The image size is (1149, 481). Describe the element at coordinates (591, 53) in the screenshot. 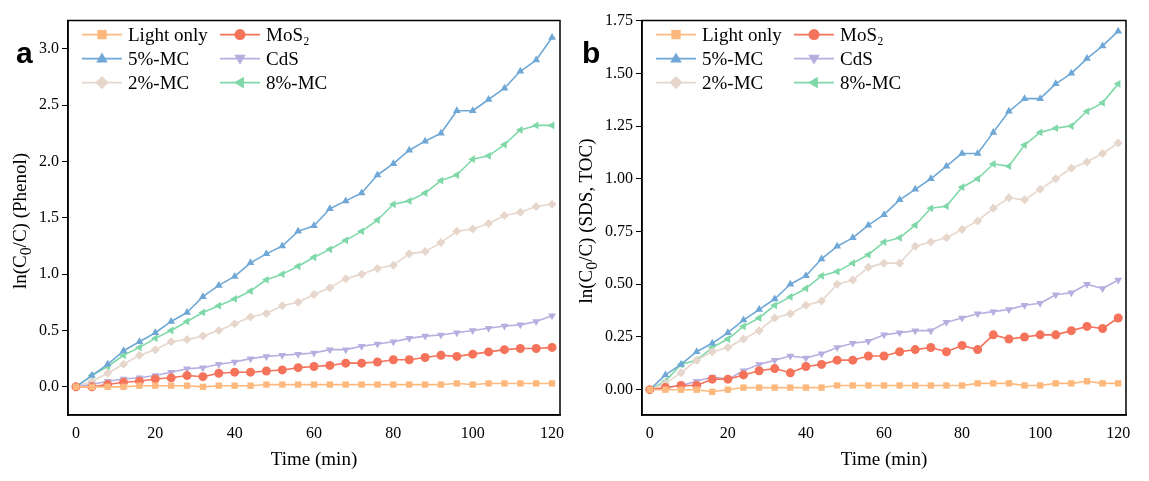

I see `text: b` at that location.